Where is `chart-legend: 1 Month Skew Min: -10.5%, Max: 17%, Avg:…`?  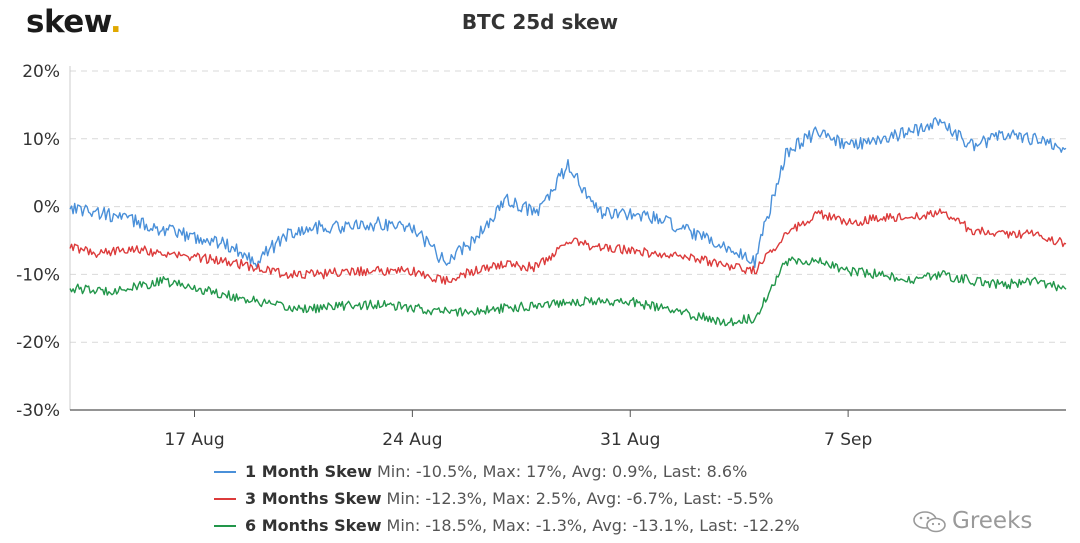 chart-legend: 1 Month Skew Min: -10.5%, Max: 17%, Avg:… is located at coordinates (507, 498).